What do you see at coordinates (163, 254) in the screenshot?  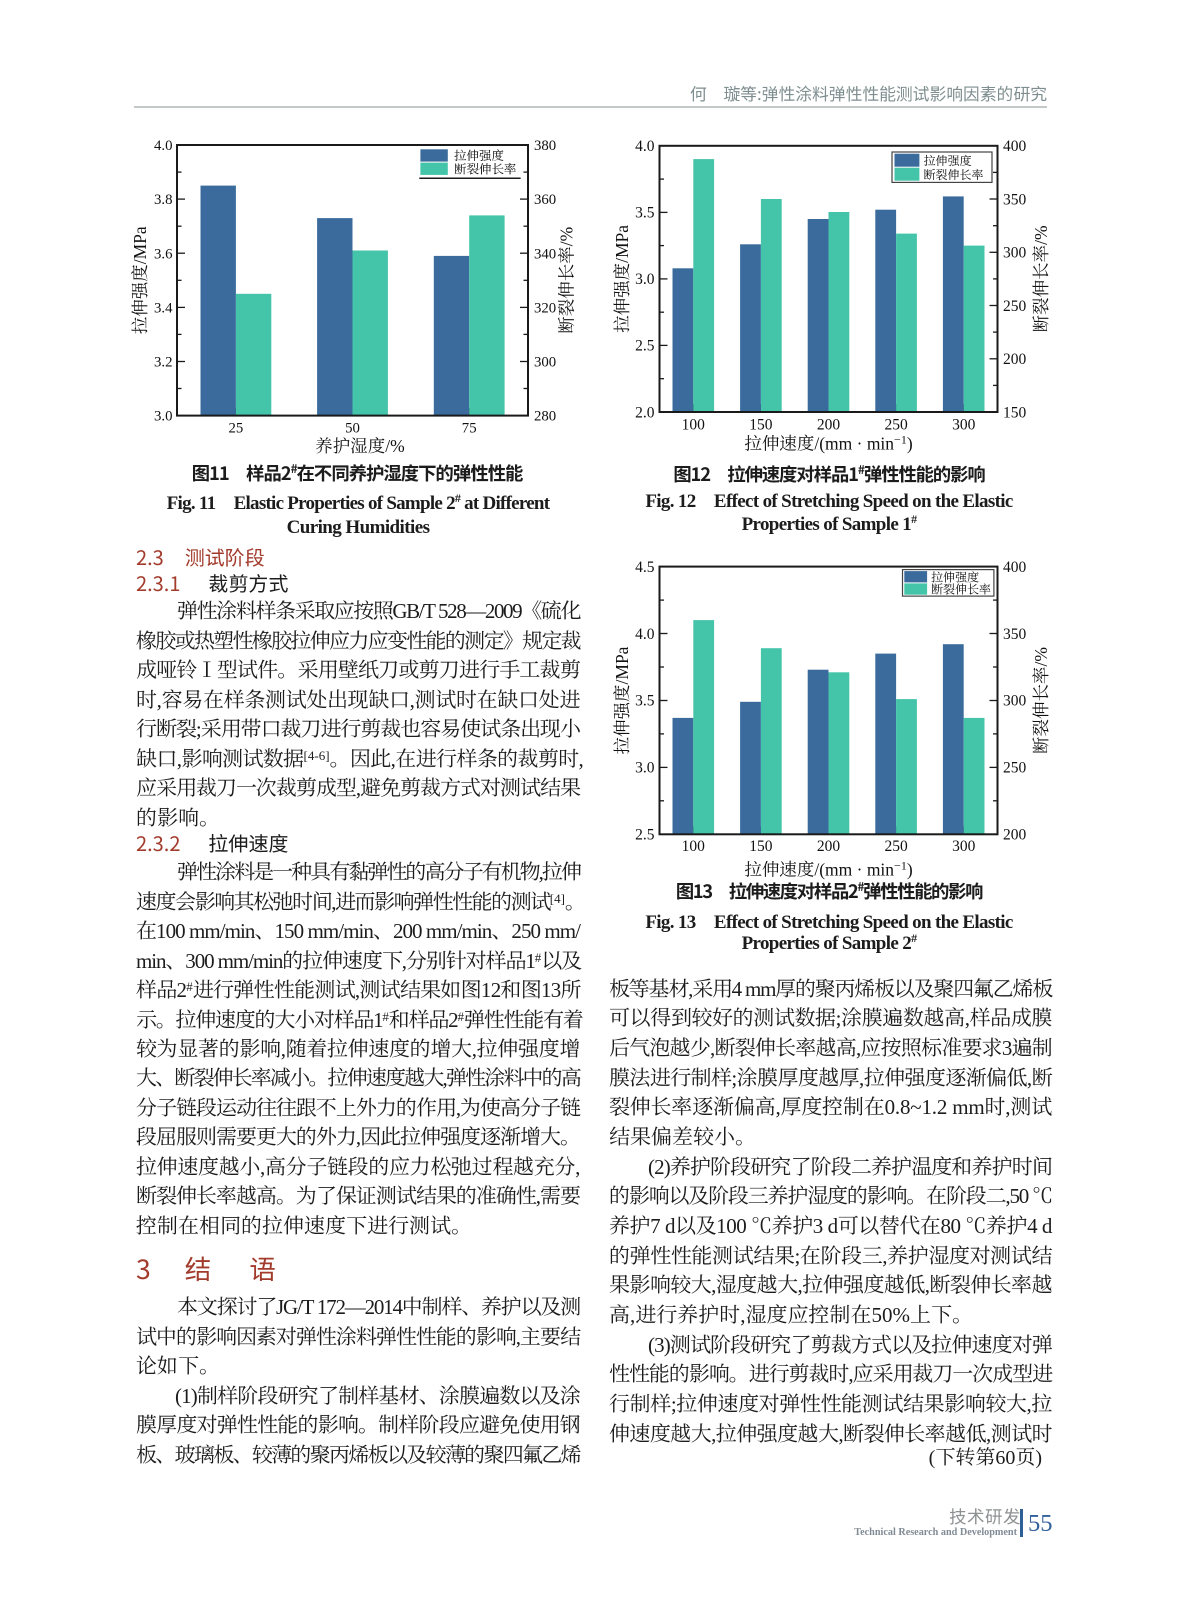 I see `svg-text: 3.6` at bounding box center [163, 254].